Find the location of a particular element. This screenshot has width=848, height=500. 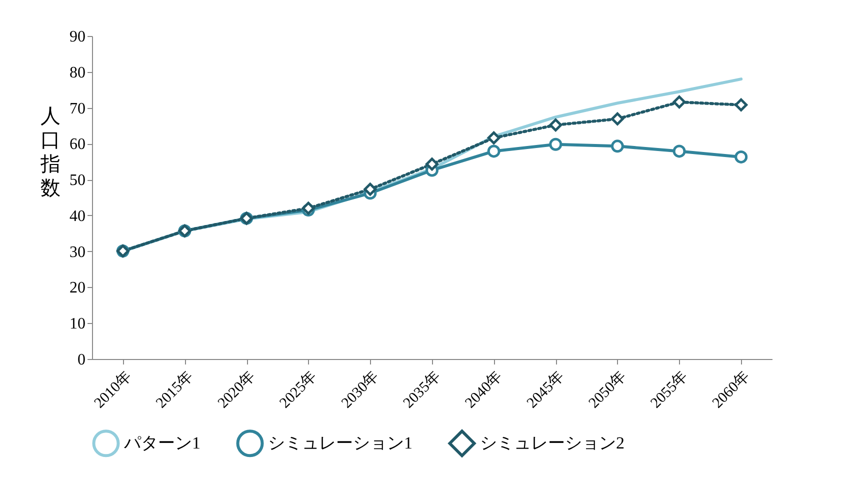

y-axis-title: 人口指数 is located at coordinates (50, 153).